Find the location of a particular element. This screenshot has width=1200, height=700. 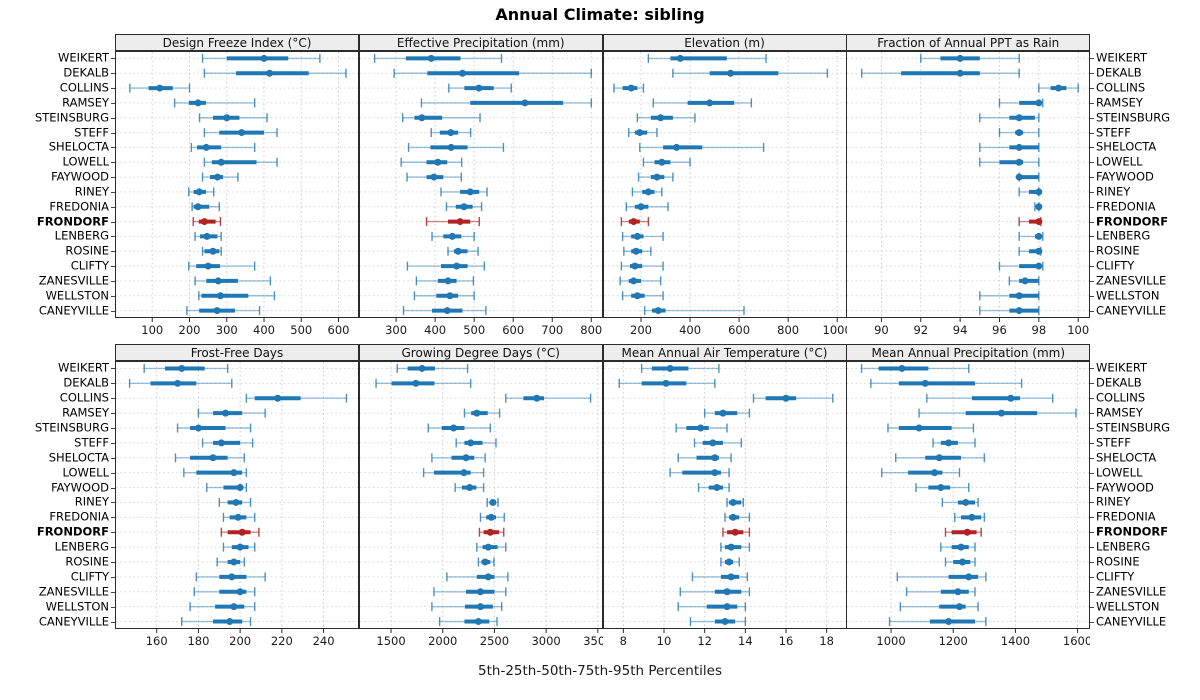

site-label-right-dekalb: DEKALB is located at coordinates (1119, 382).